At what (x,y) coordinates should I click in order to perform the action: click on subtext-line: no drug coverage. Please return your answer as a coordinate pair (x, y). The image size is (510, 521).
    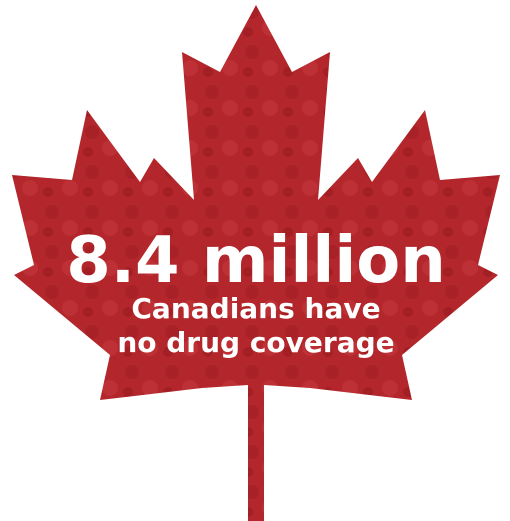
    Looking at the image, I should click on (255, 342).